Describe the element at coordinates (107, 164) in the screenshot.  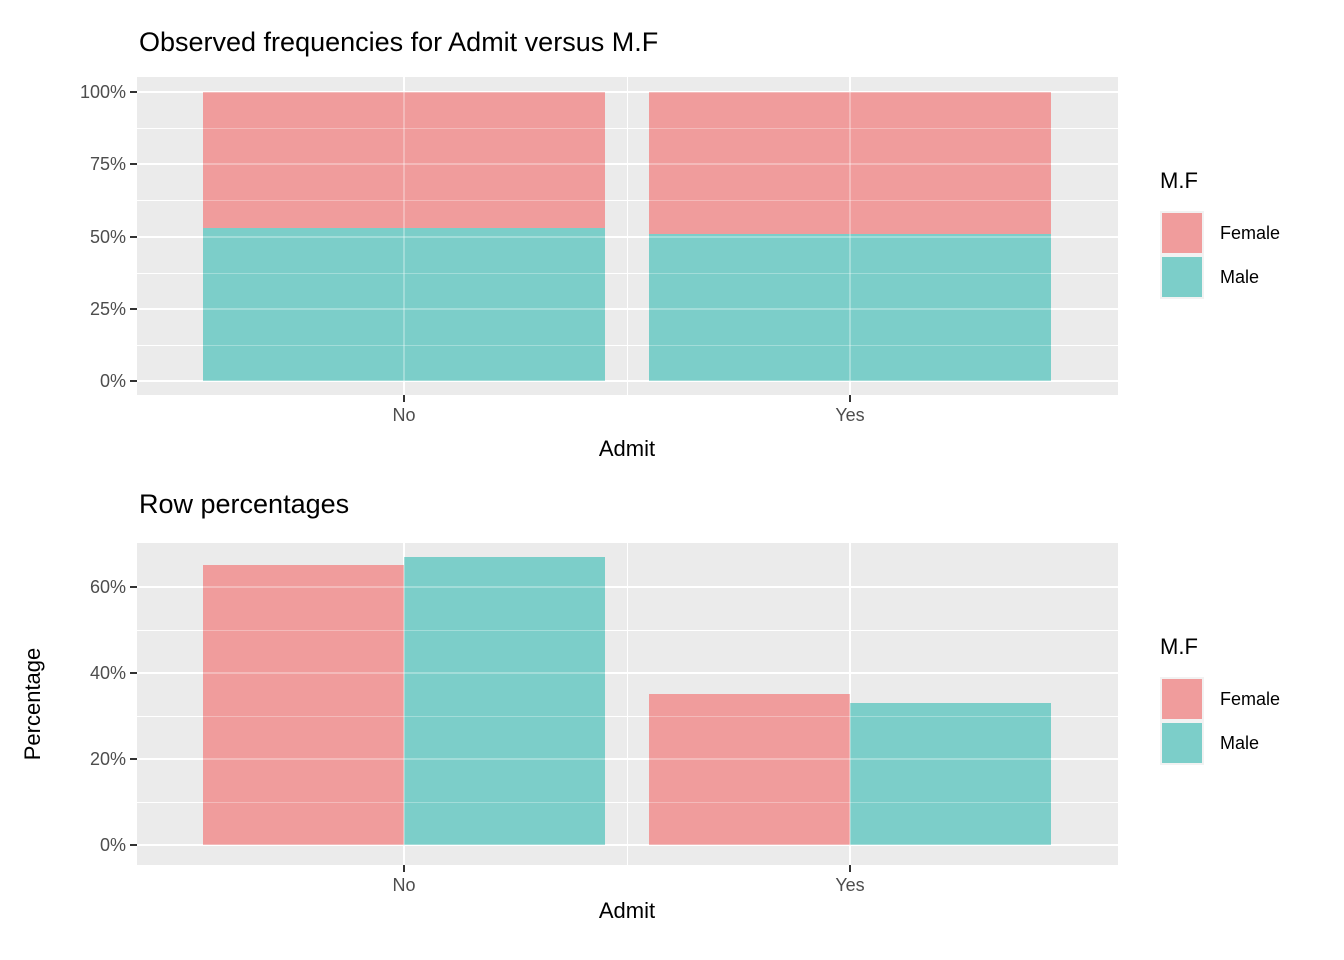
I see `y-tick-label: 75%` at that location.